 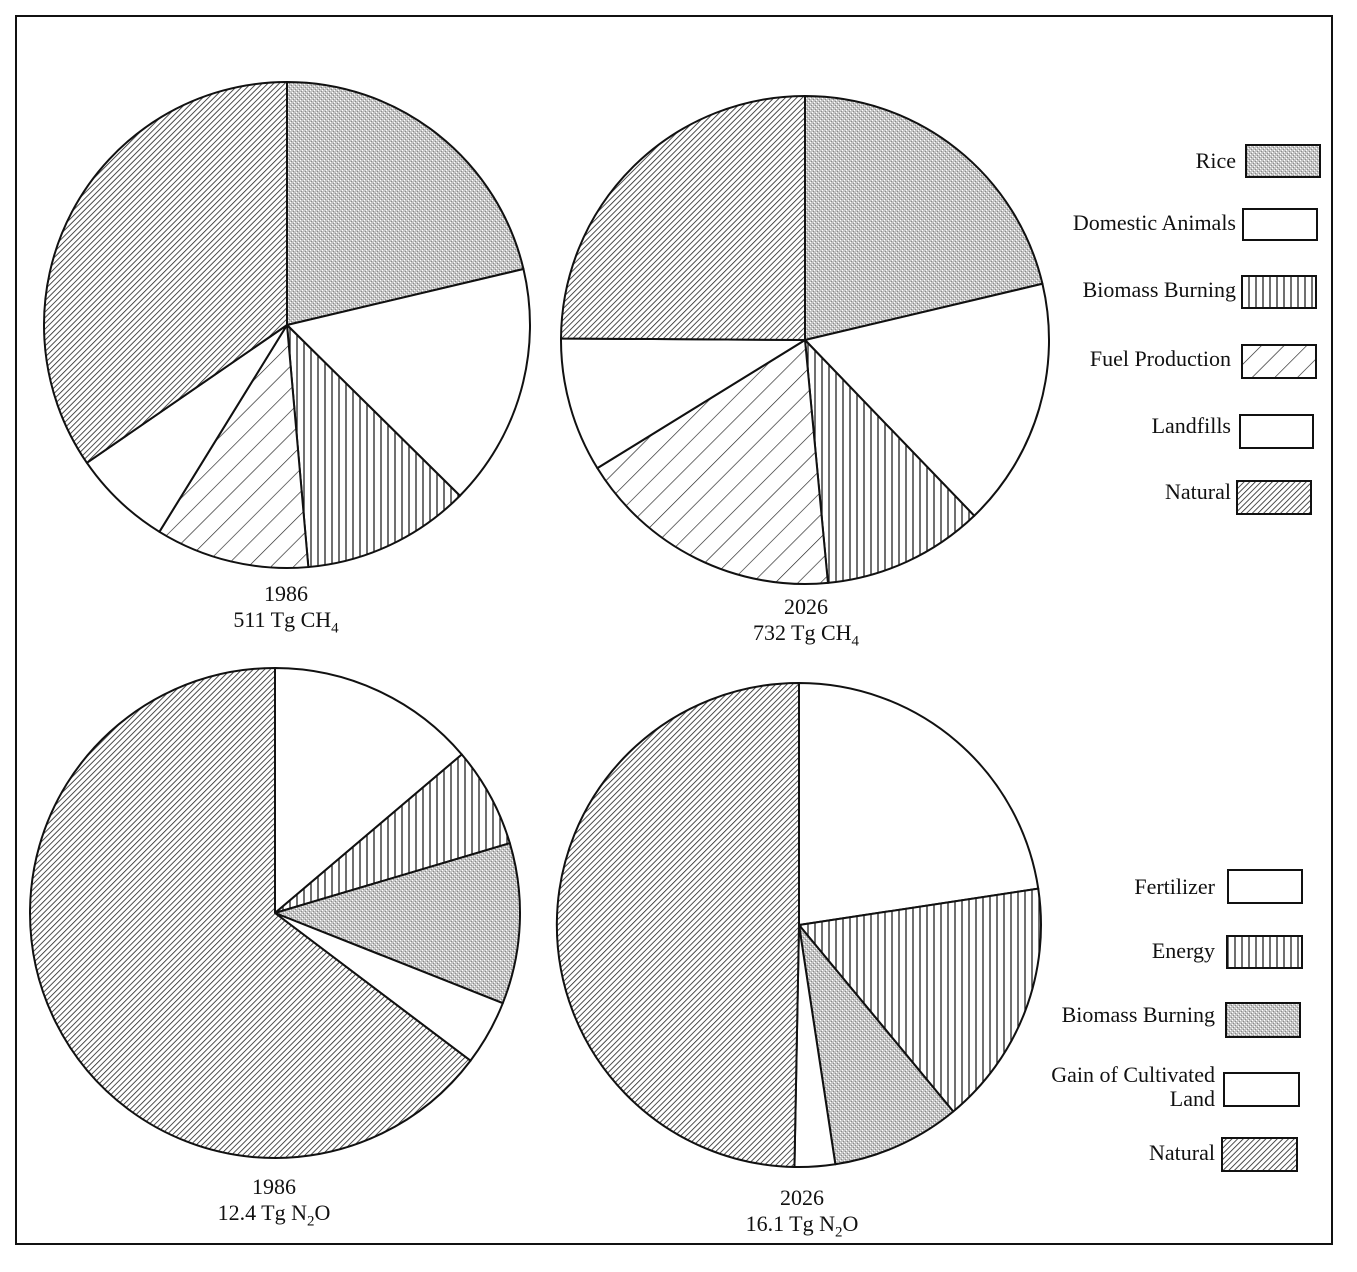 What do you see at coordinates (1198, 491) in the screenshot?
I see `legend-label-natural: Natural` at bounding box center [1198, 491].